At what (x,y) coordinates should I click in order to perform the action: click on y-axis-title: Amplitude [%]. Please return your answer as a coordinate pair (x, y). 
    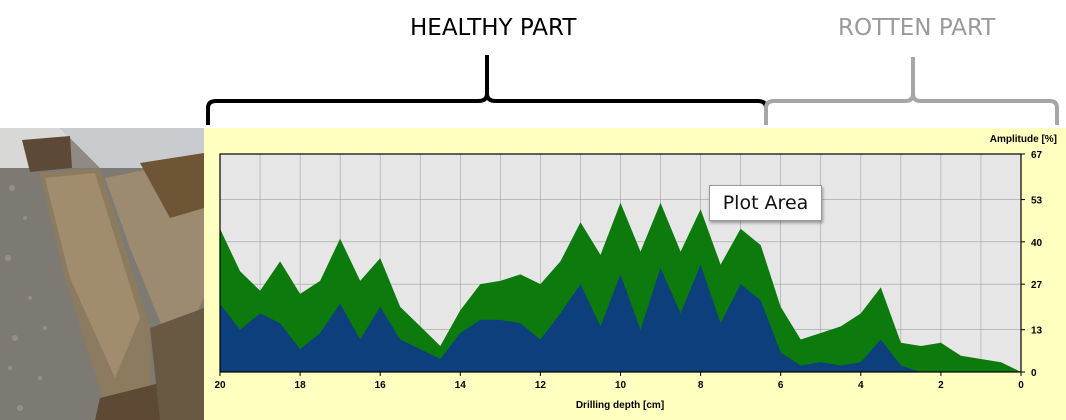
    Looking at the image, I should click on (1023, 139).